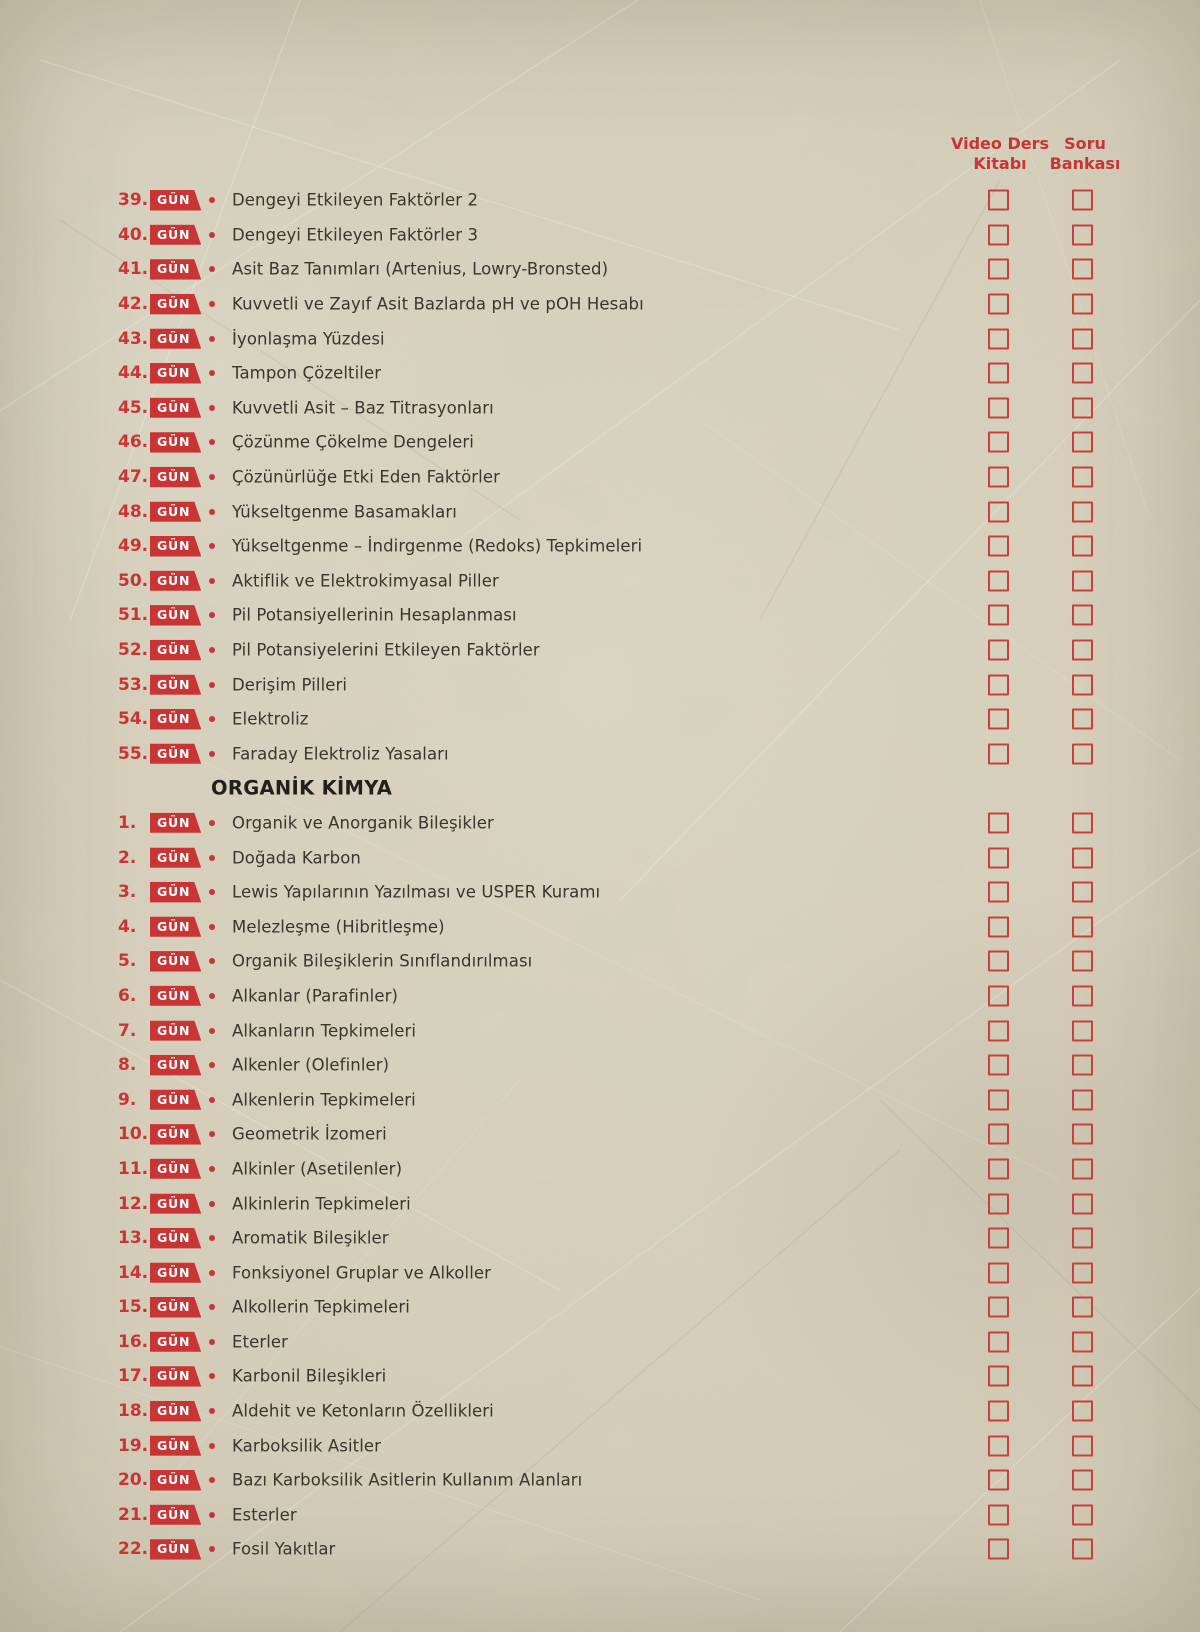  What do you see at coordinates (310, 1238) in the screenshot?
I see `topic-label: Aromatik Bileşikler` at bounding box center [310, 1238].